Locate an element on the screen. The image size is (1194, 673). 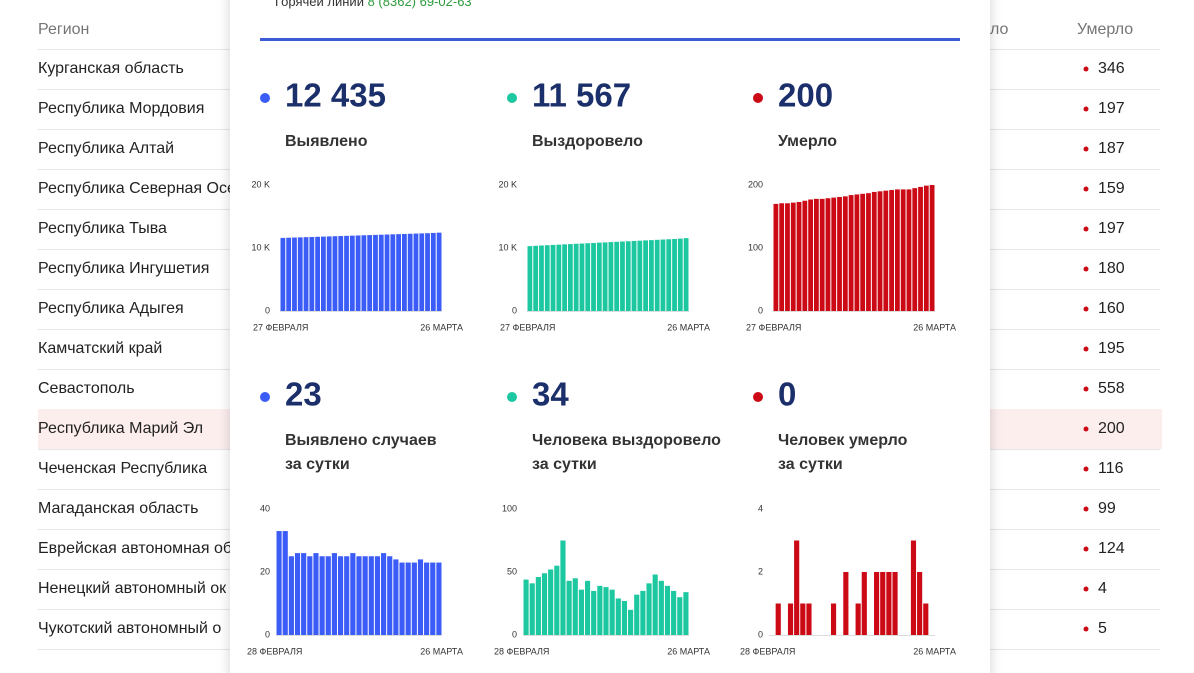
deaths-value: 116 is located at coordinates (1111, 468).